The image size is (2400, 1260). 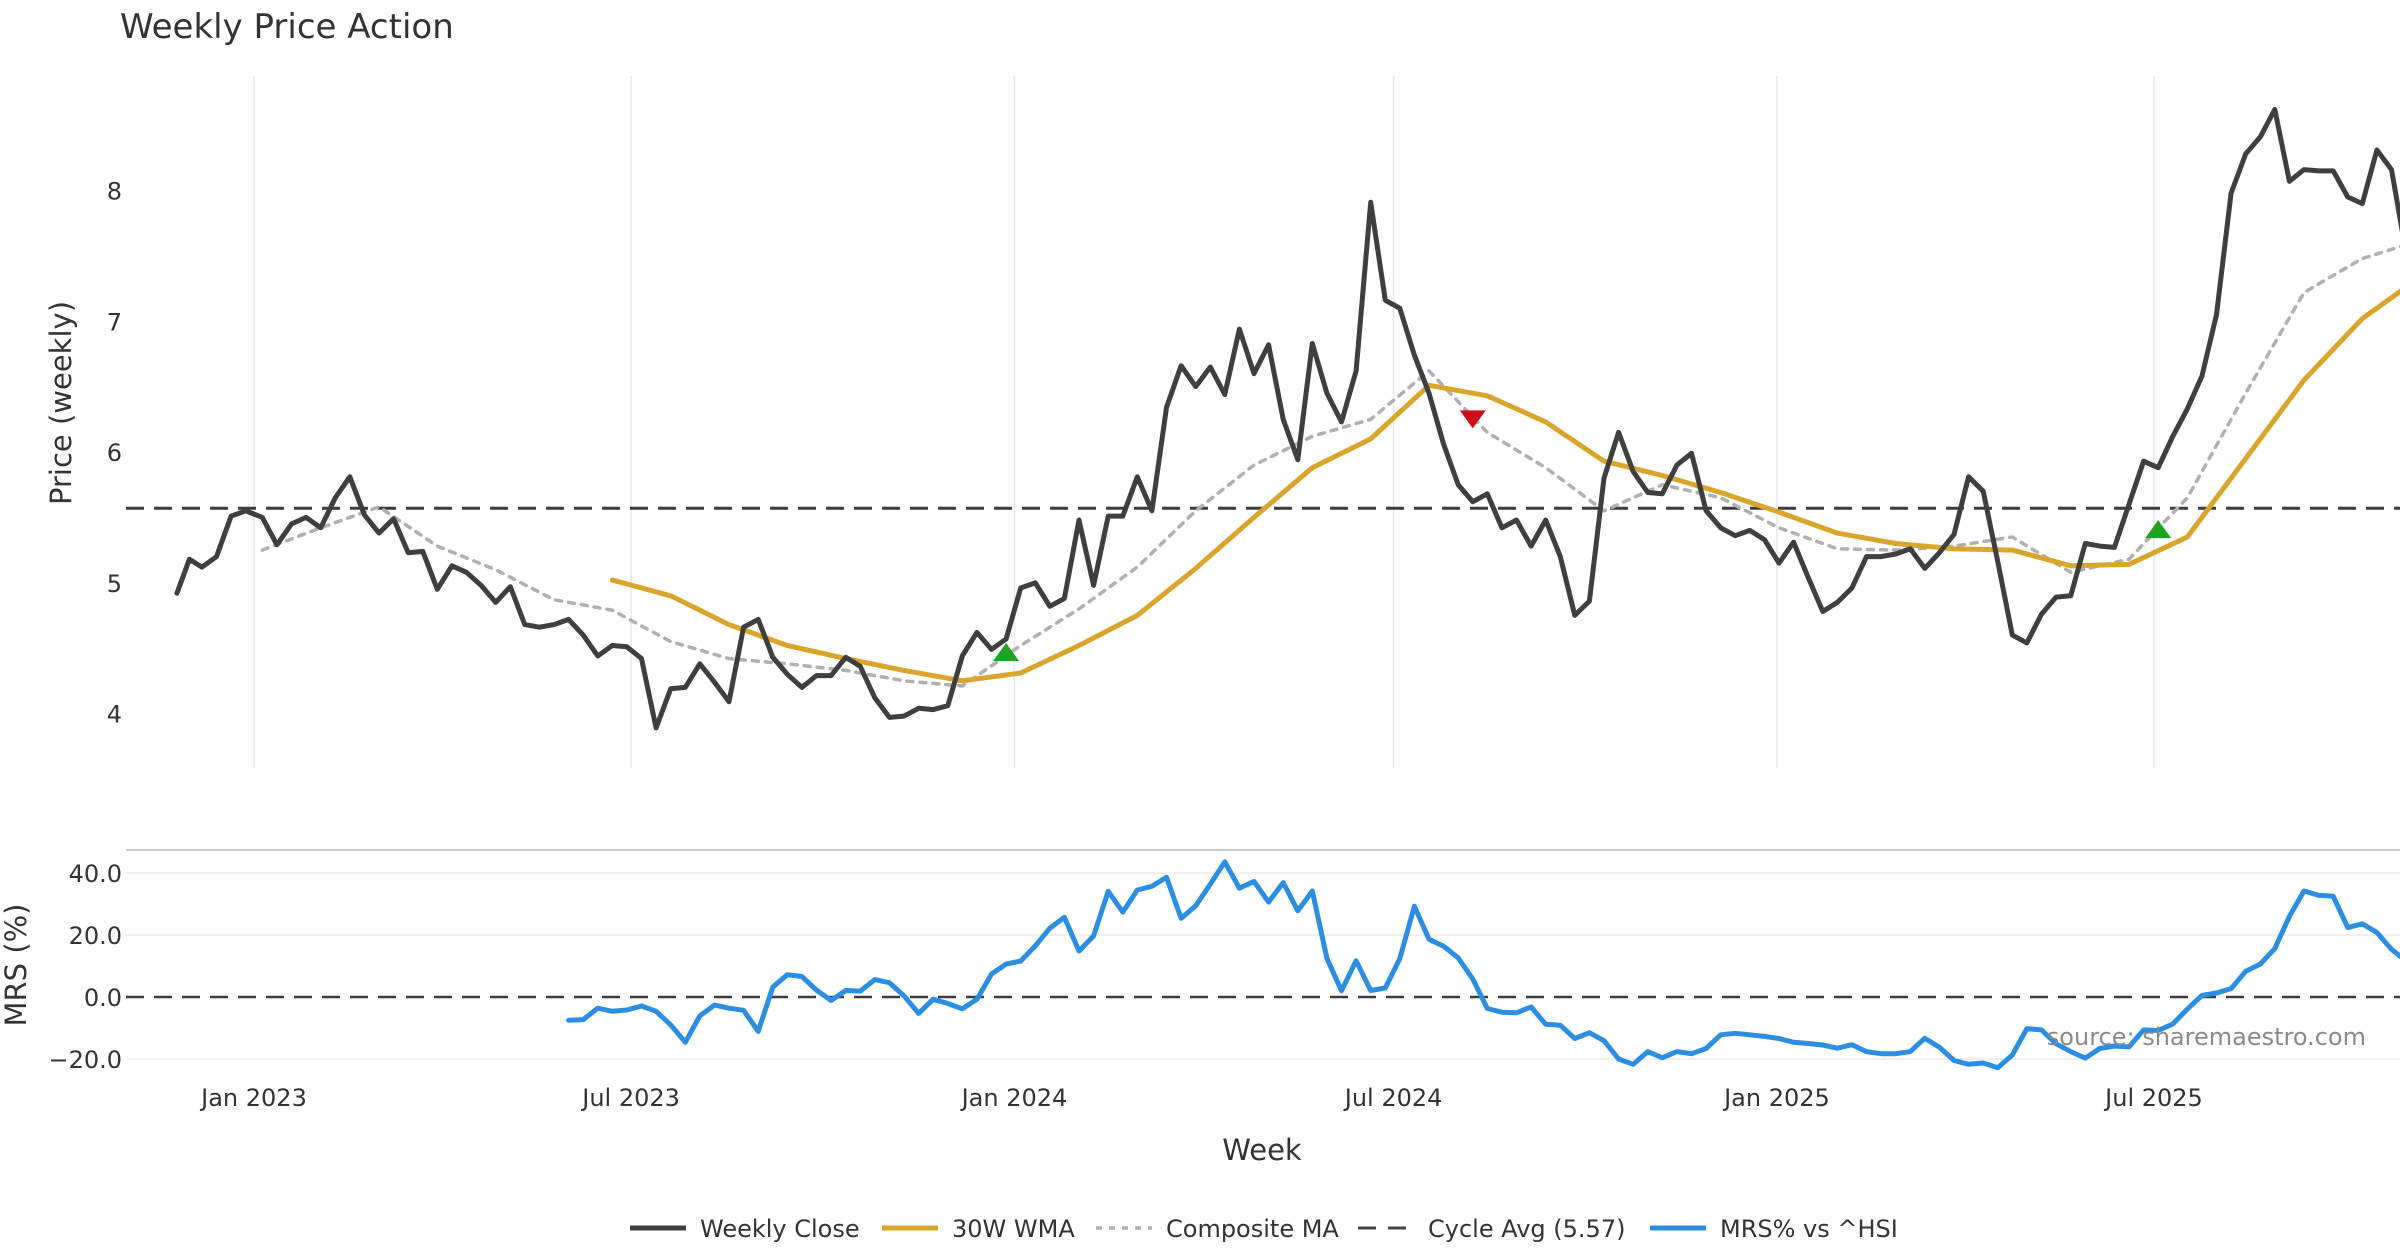 I want to click on series-line-mrs, so click(x=1483, y=965).